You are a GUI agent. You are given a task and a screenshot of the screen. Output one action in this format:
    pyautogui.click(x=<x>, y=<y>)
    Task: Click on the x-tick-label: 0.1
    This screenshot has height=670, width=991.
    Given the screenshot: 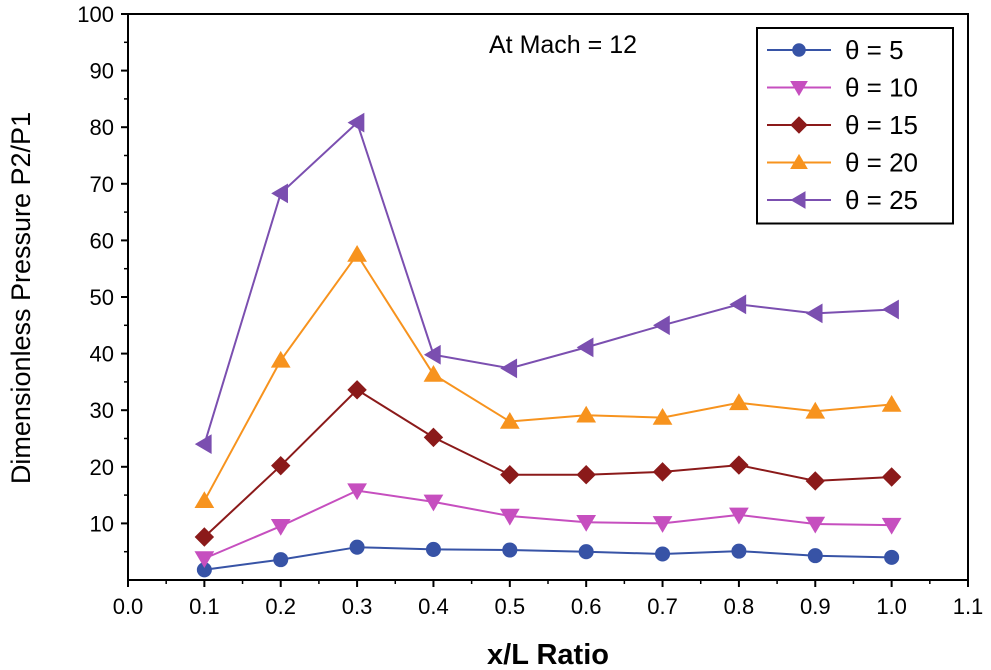 What is the action you would take?
    pyautogui.click(x=204, y=606)
    